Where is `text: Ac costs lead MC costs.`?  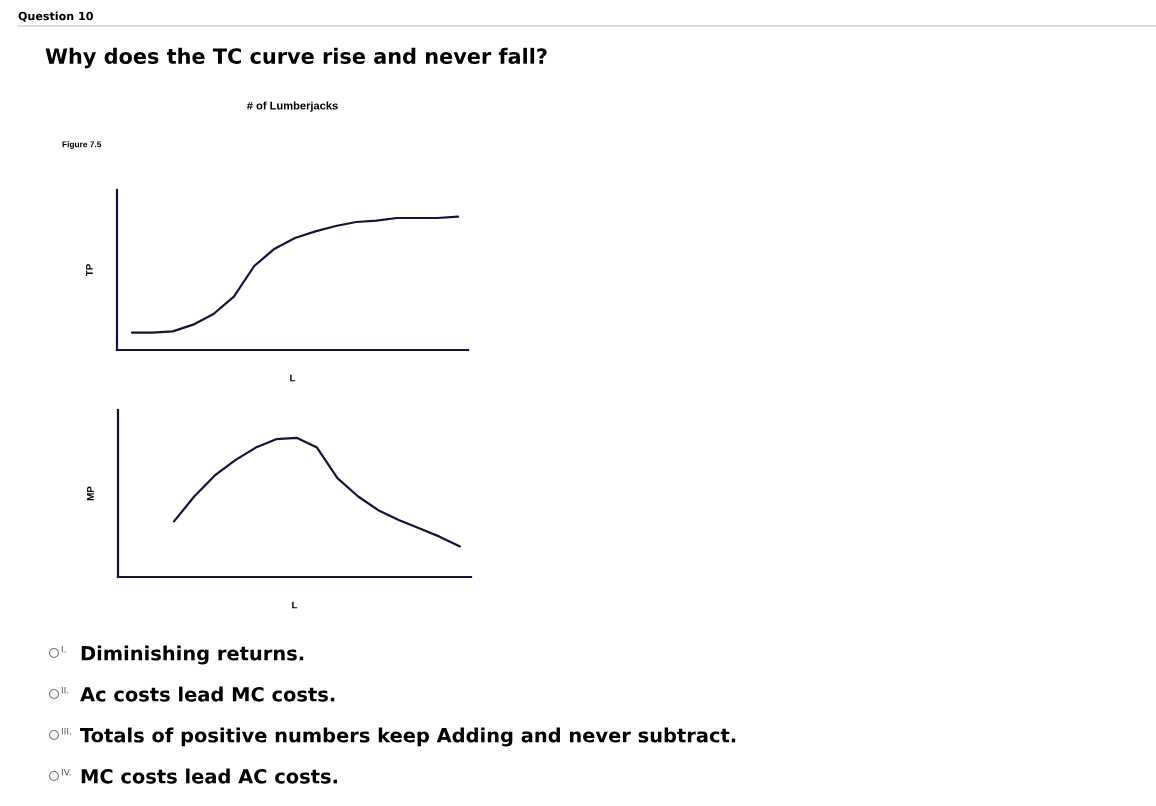
text: Ac costs lead MC costs. is located at coordinates (207, 694).